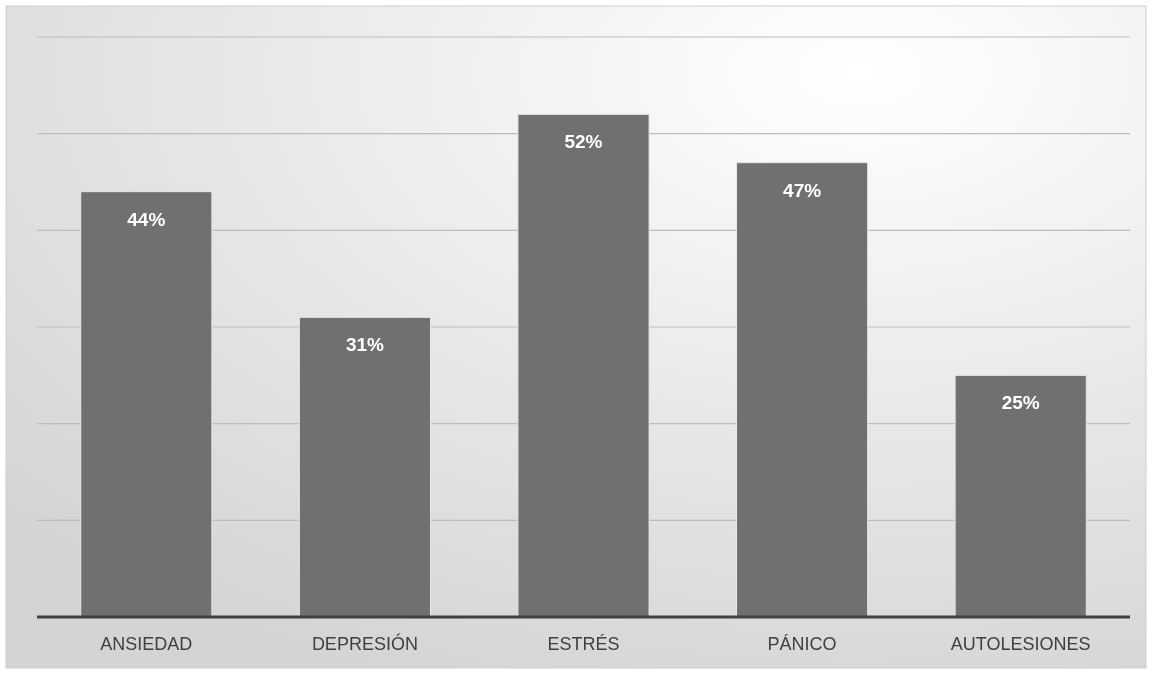 This screenshot has width=1152, height=674. What do you see at coordinates (1020, 403) in the screenshot?
I see `data-label: 25%` at bounding box center [1020, 403].